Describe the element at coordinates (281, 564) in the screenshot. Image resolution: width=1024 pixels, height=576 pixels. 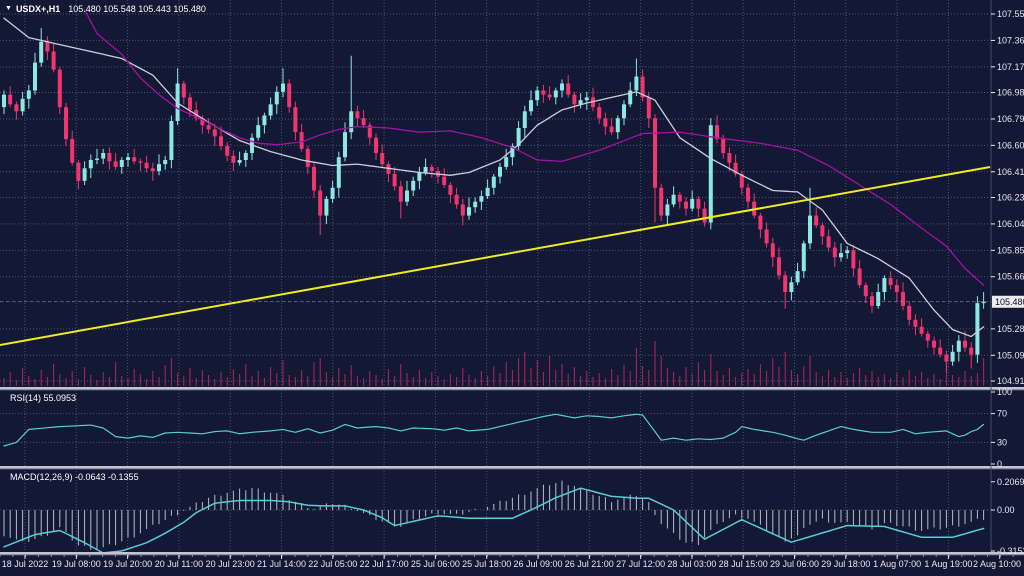
I see `svg-text: 21 Jul 14:00` at that location.